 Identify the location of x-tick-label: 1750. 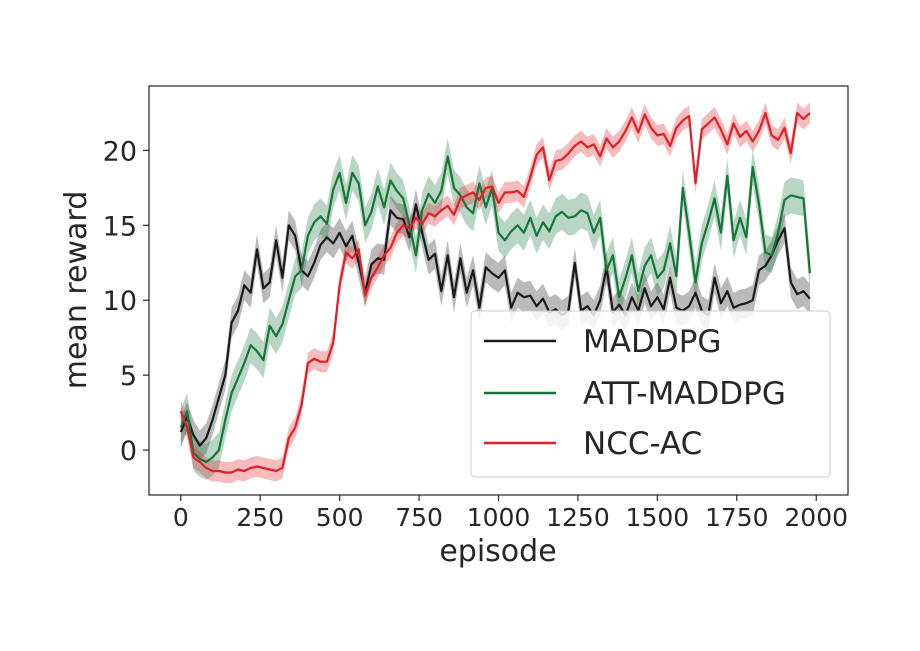
(737, 517).